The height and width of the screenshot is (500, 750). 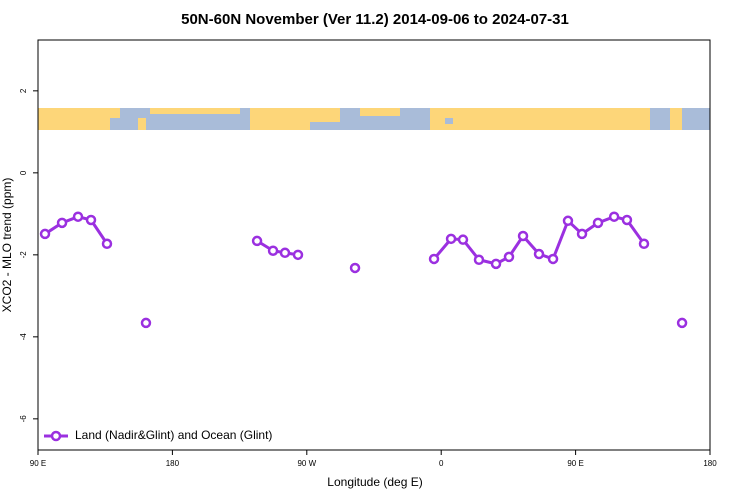 I want to click on x-tick-label: 90 W, so click(x=306, y=463).